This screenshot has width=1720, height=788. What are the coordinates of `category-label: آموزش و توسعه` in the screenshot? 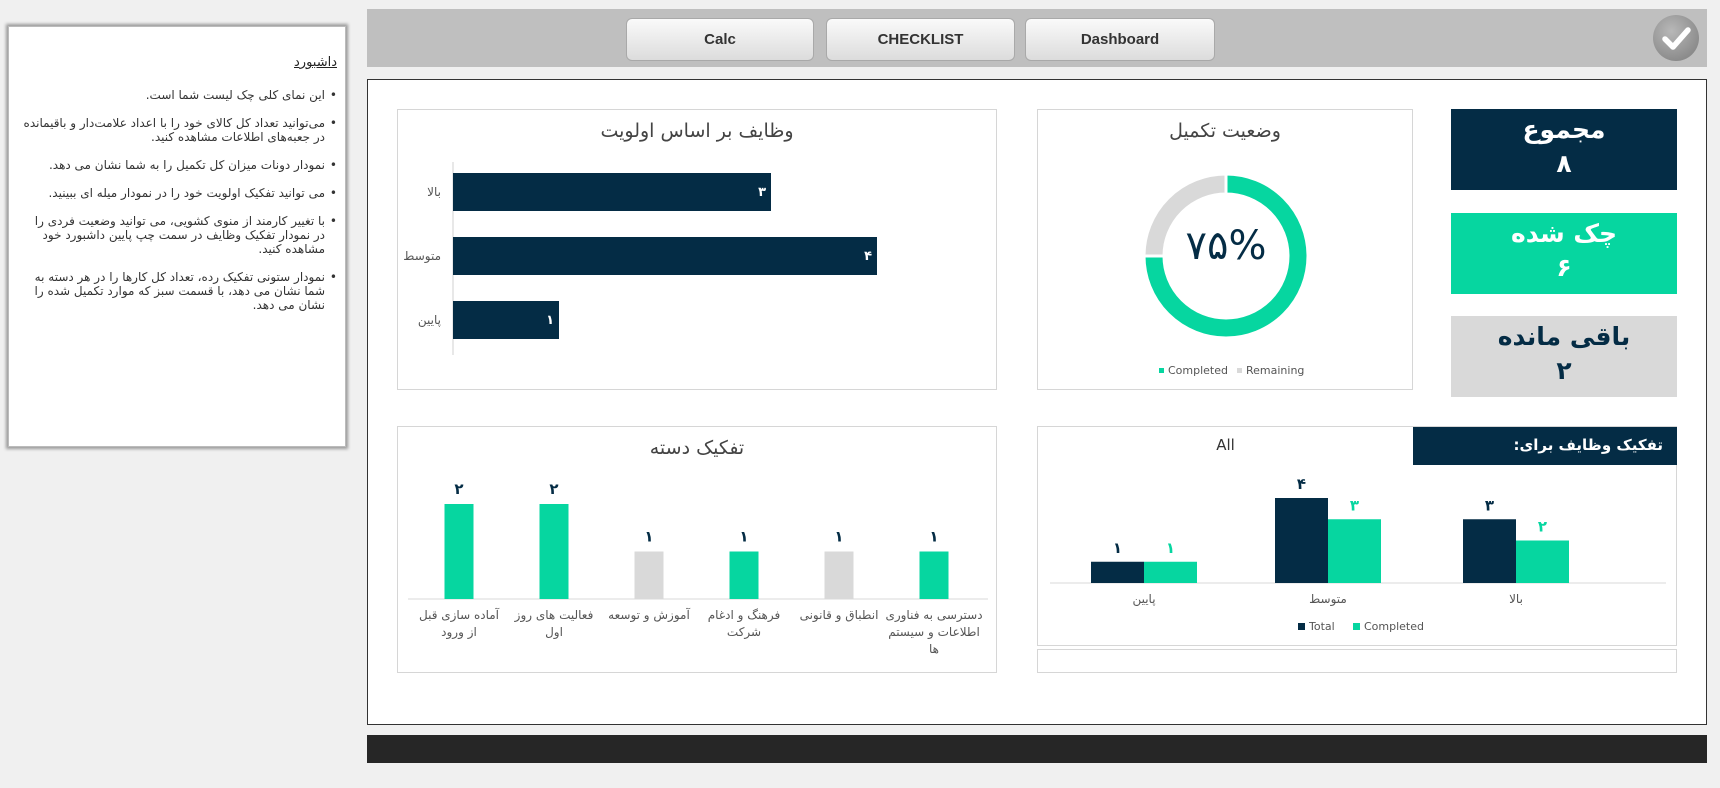 It's located at (649, 615).